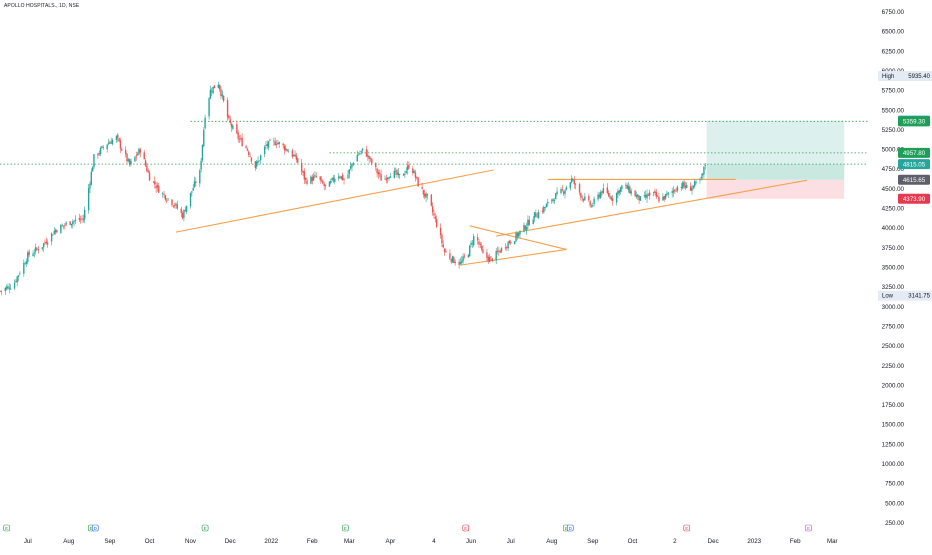 Image resolution: width=932 pixels, height=555 pixels. What do you see at coordinates (271, 541) in the screenshot?
I see `x-tick-label: 2022` at bounding box center [271, 541].